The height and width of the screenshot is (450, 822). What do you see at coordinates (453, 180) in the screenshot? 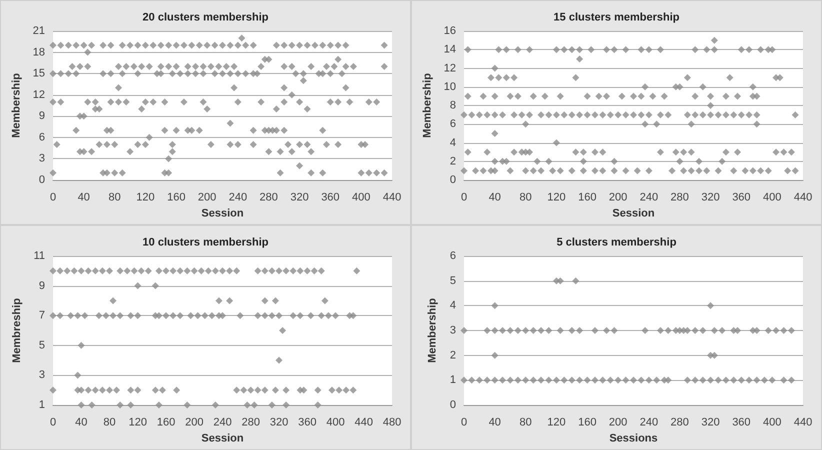
I see `y-tick-label: 0` at bounding box center [453, 180].